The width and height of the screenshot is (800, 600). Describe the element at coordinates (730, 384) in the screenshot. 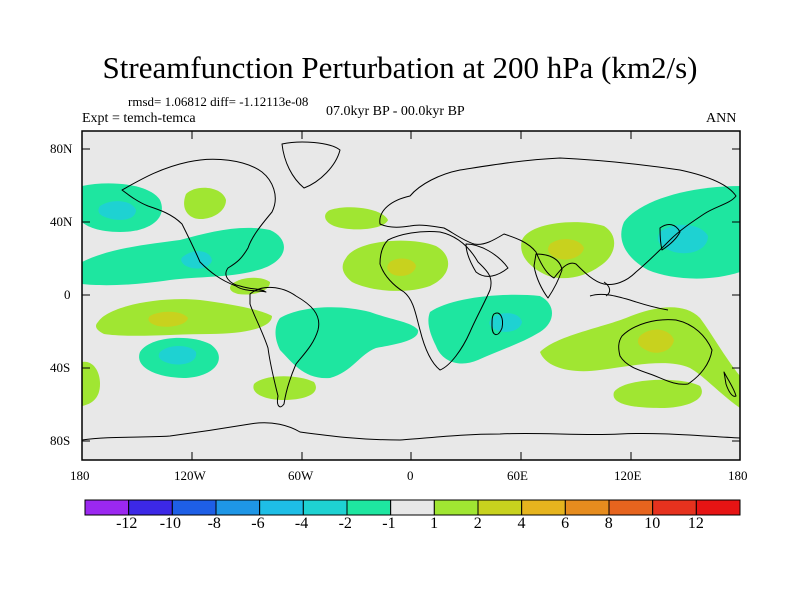

I see `coast-new-zealand` at that location.